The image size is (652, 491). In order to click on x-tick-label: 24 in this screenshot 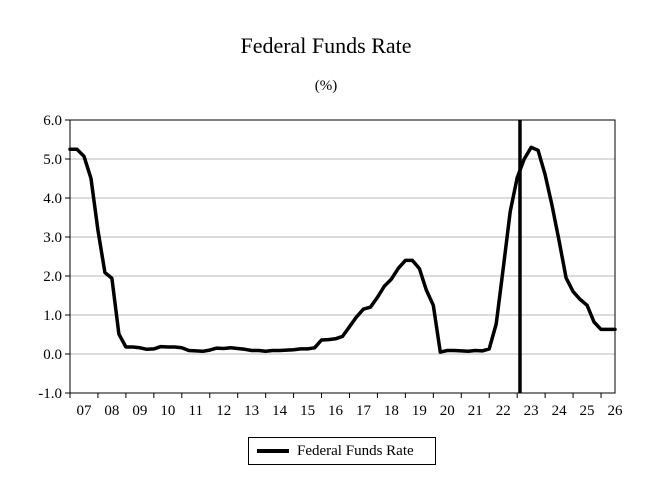, I will do `click(560, 411)`.